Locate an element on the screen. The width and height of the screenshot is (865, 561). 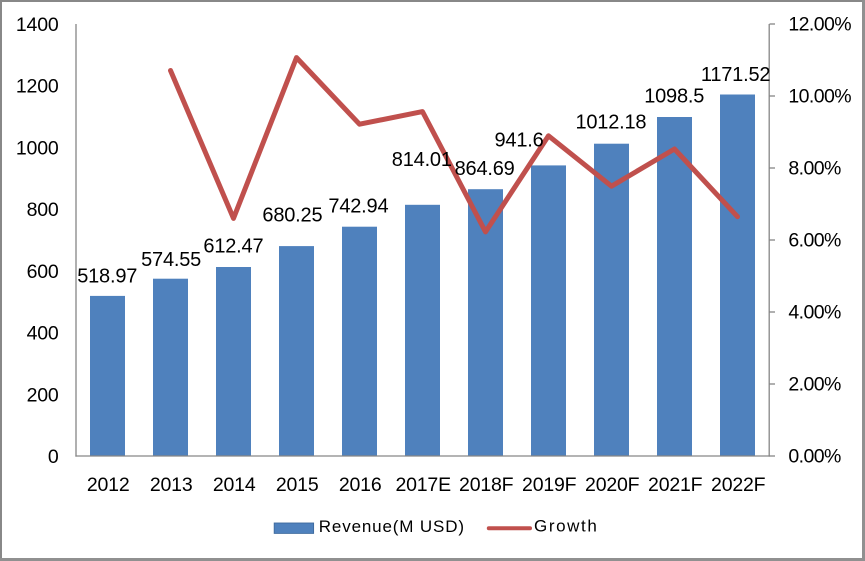
svg-text: 941.6 is located at coordinates (518, 140).